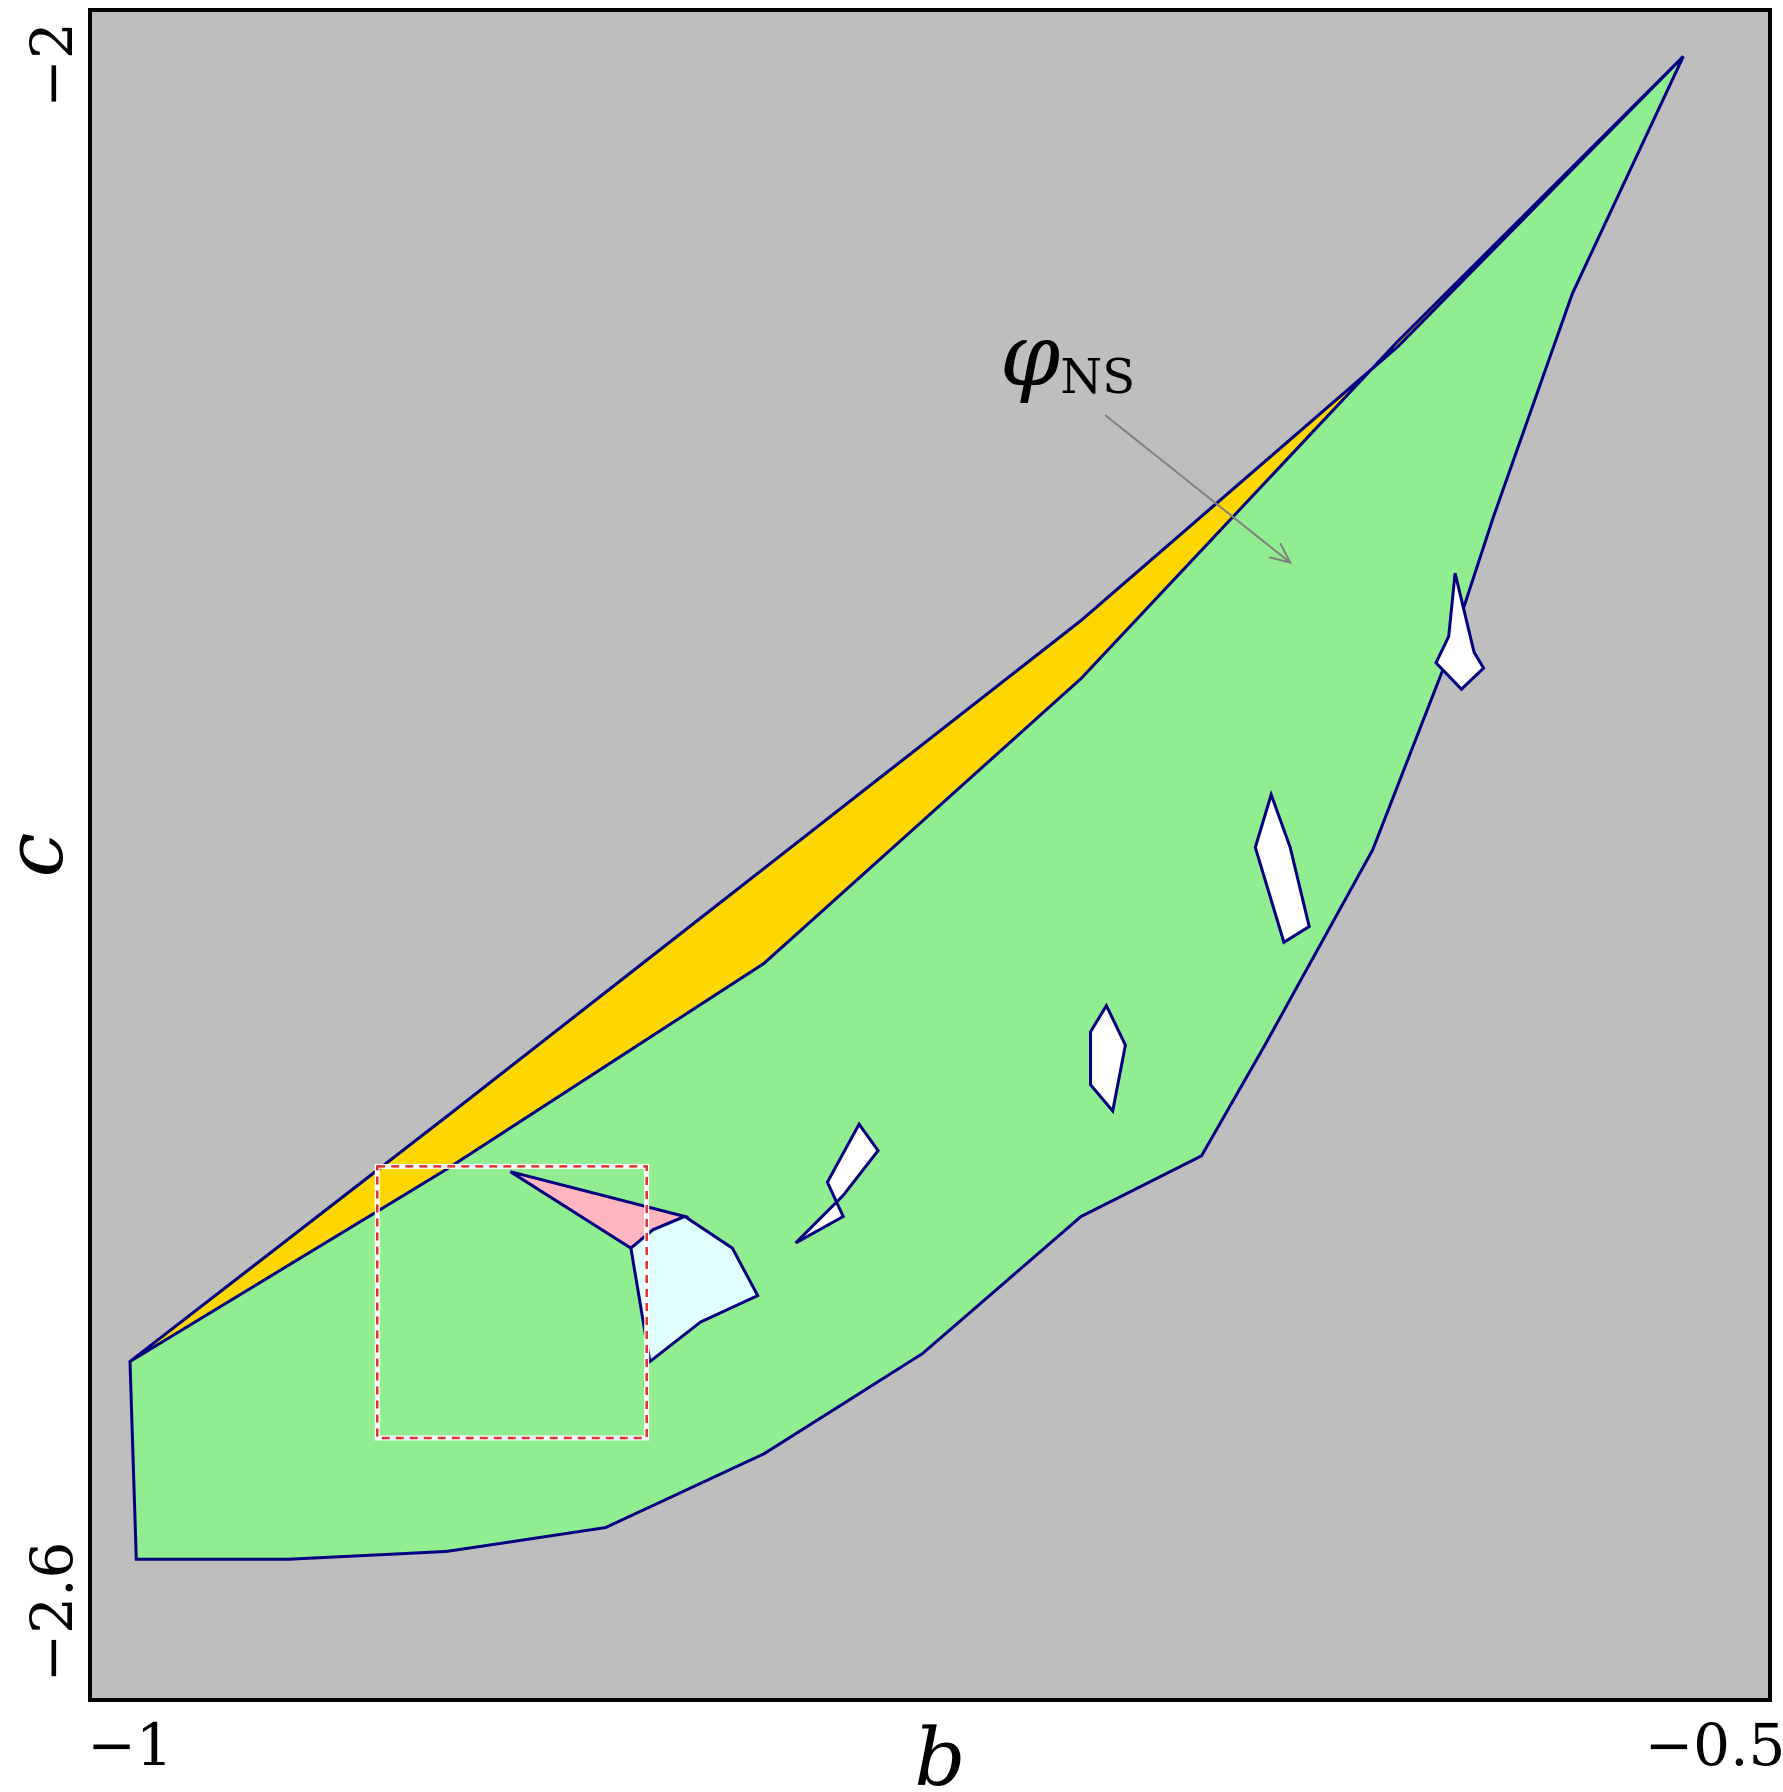 This screenshot has height=1792, width=1783. I want to click on x-tick-max: −0.5, so click(1714, 1745).